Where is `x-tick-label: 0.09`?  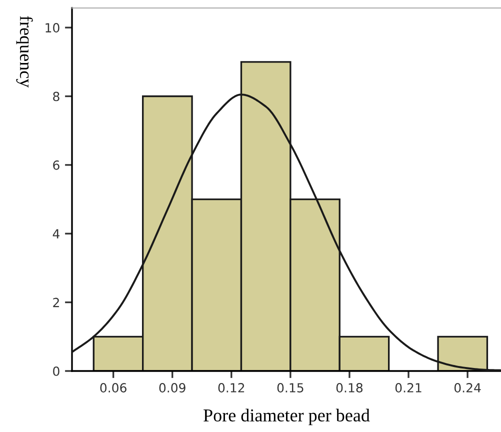 x-tick-label: 0.09 is located at coordinates (172, 387).